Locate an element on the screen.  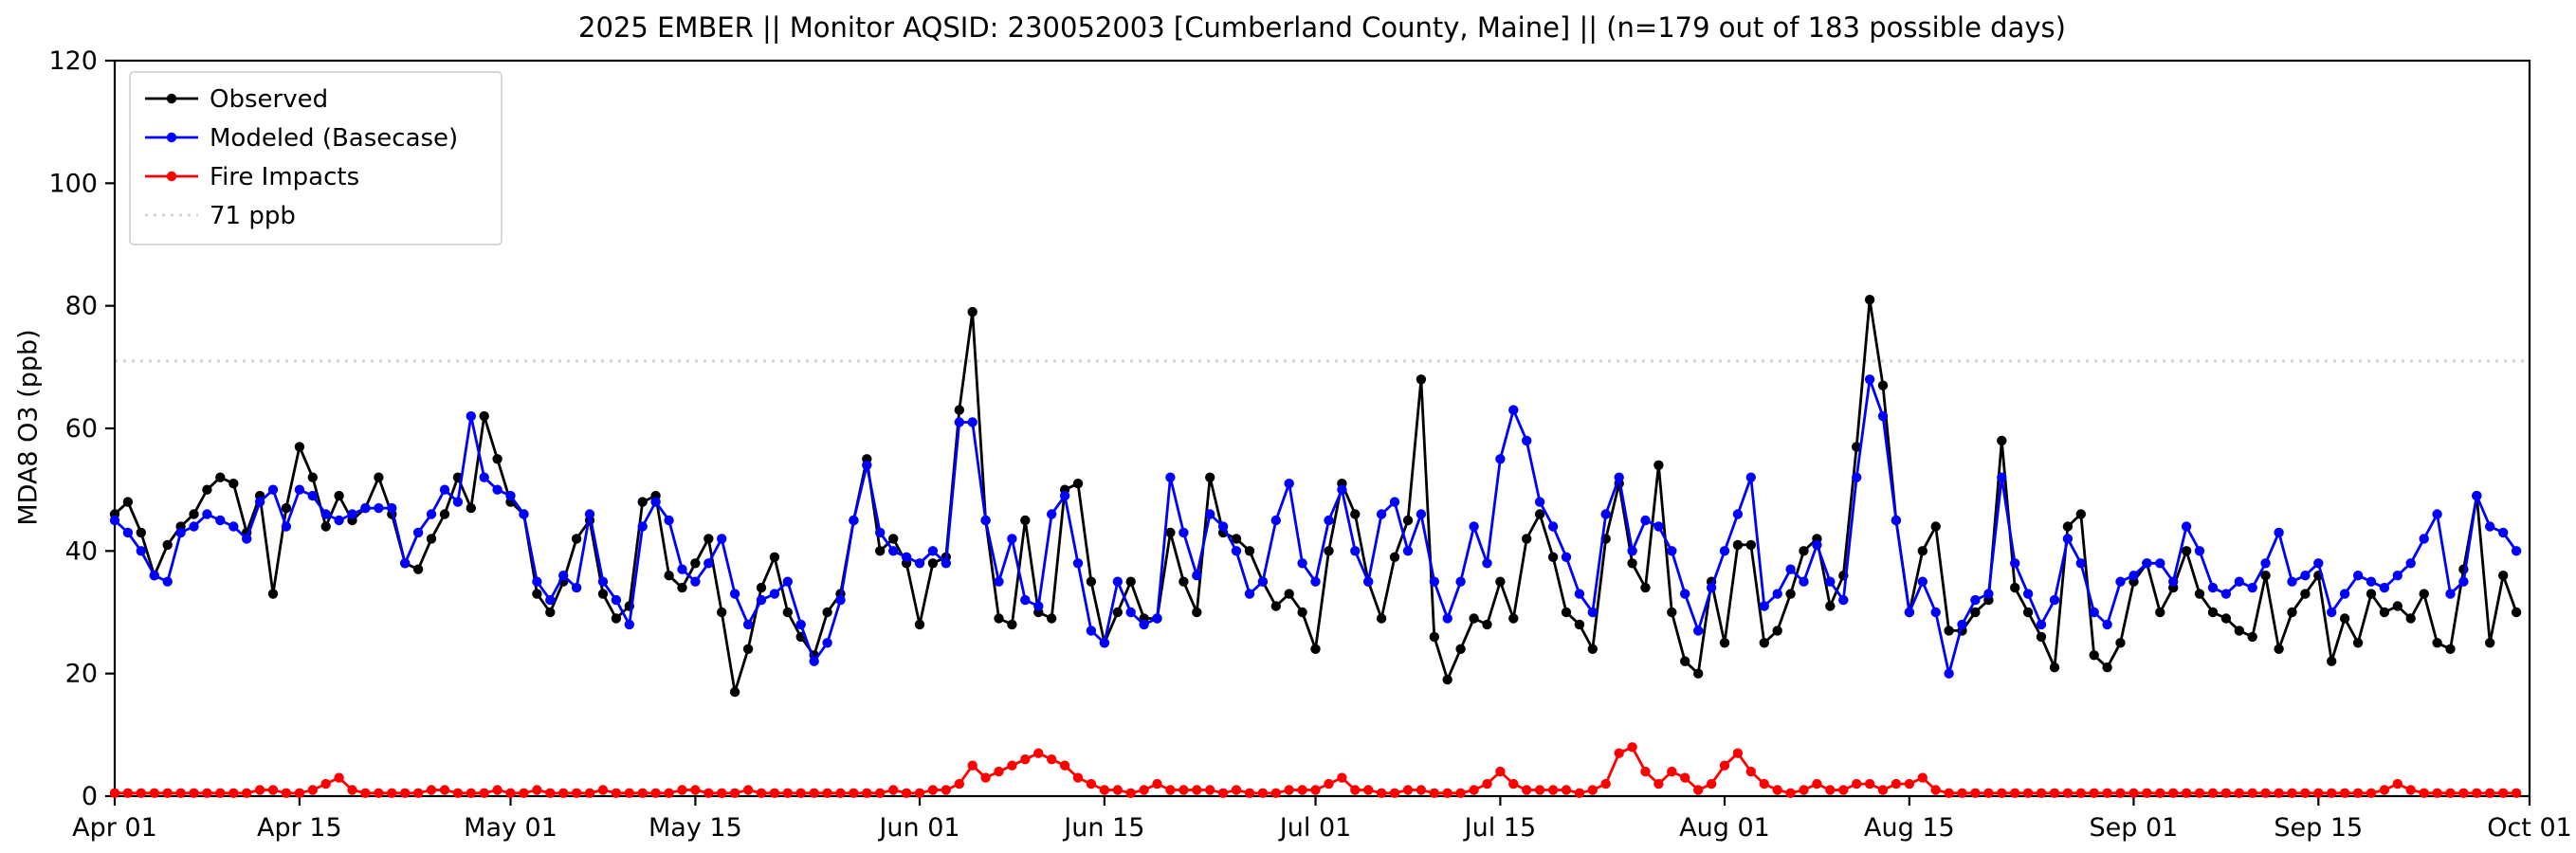
x-tick-label: Sep 15 is located at coordinates (2318, 828).